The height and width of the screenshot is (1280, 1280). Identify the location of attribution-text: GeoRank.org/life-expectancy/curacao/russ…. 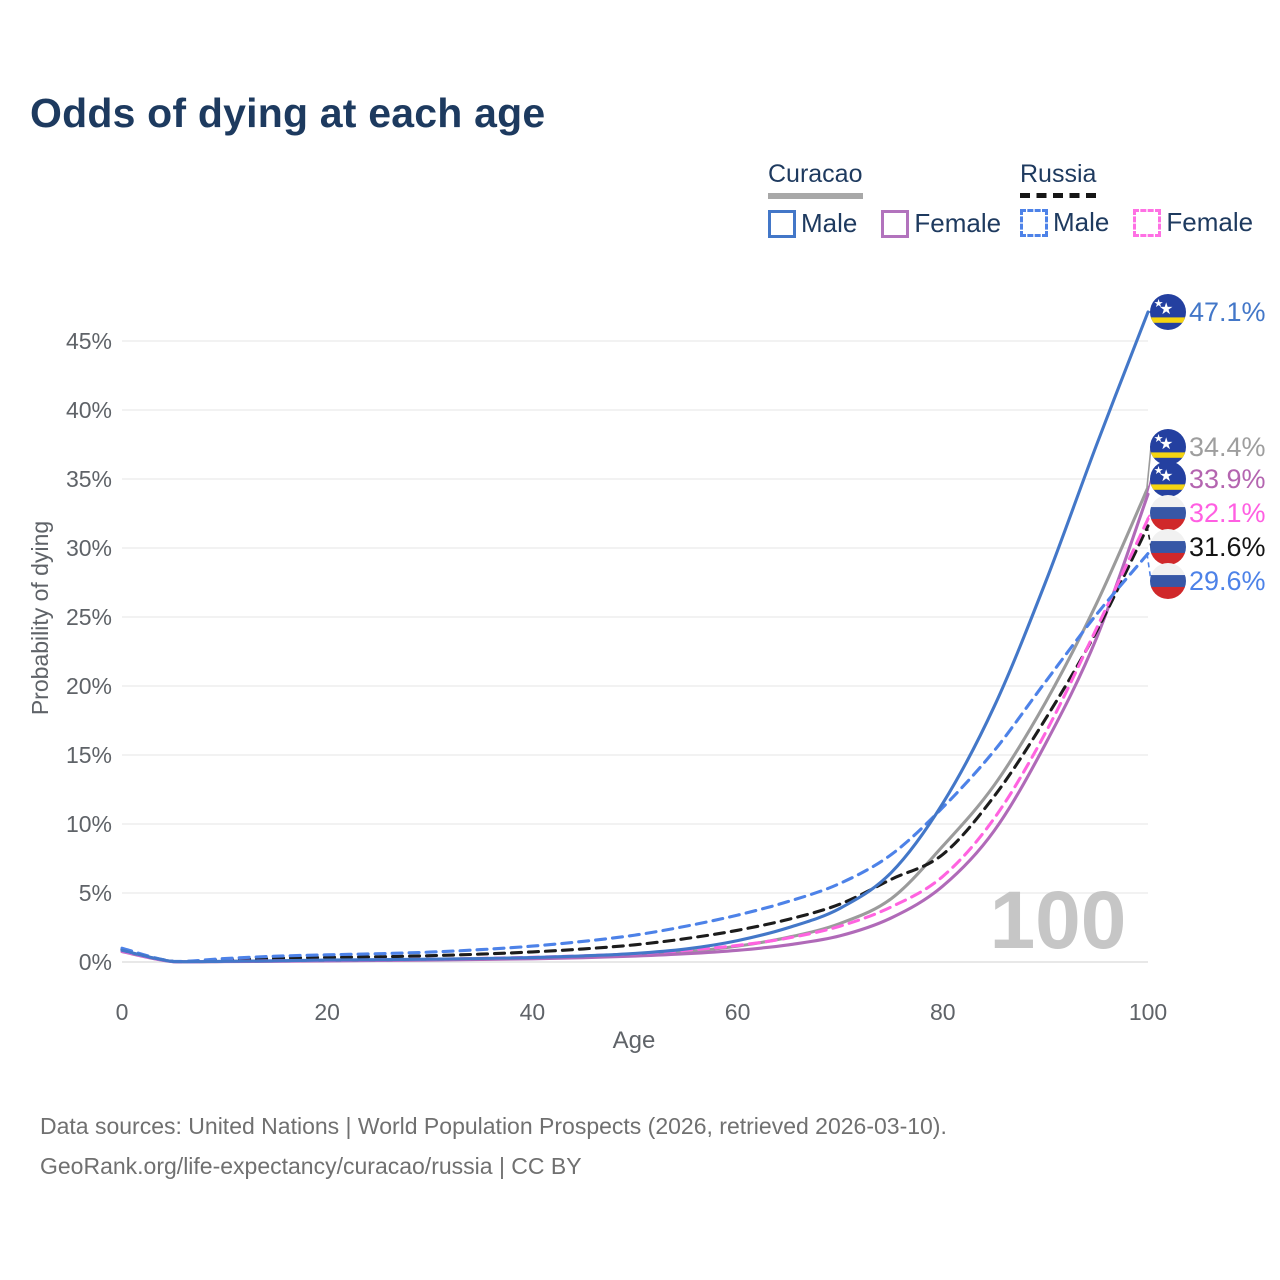
(311, 1166).